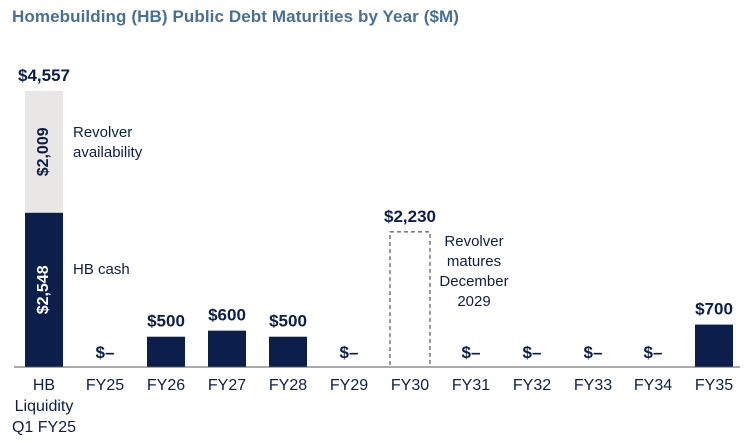 The width and height of the screenshot is (744, 444). I want to click on note-revolver-matures: matures, so click(474, 261).